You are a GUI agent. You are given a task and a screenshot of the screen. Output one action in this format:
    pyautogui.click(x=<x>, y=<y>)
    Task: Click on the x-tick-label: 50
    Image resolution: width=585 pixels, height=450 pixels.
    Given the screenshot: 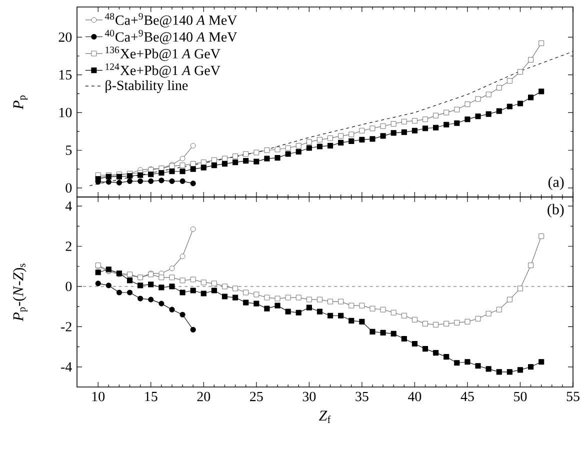 What is the action you would take?
    pyautogui.click(x=520, y=397)
    